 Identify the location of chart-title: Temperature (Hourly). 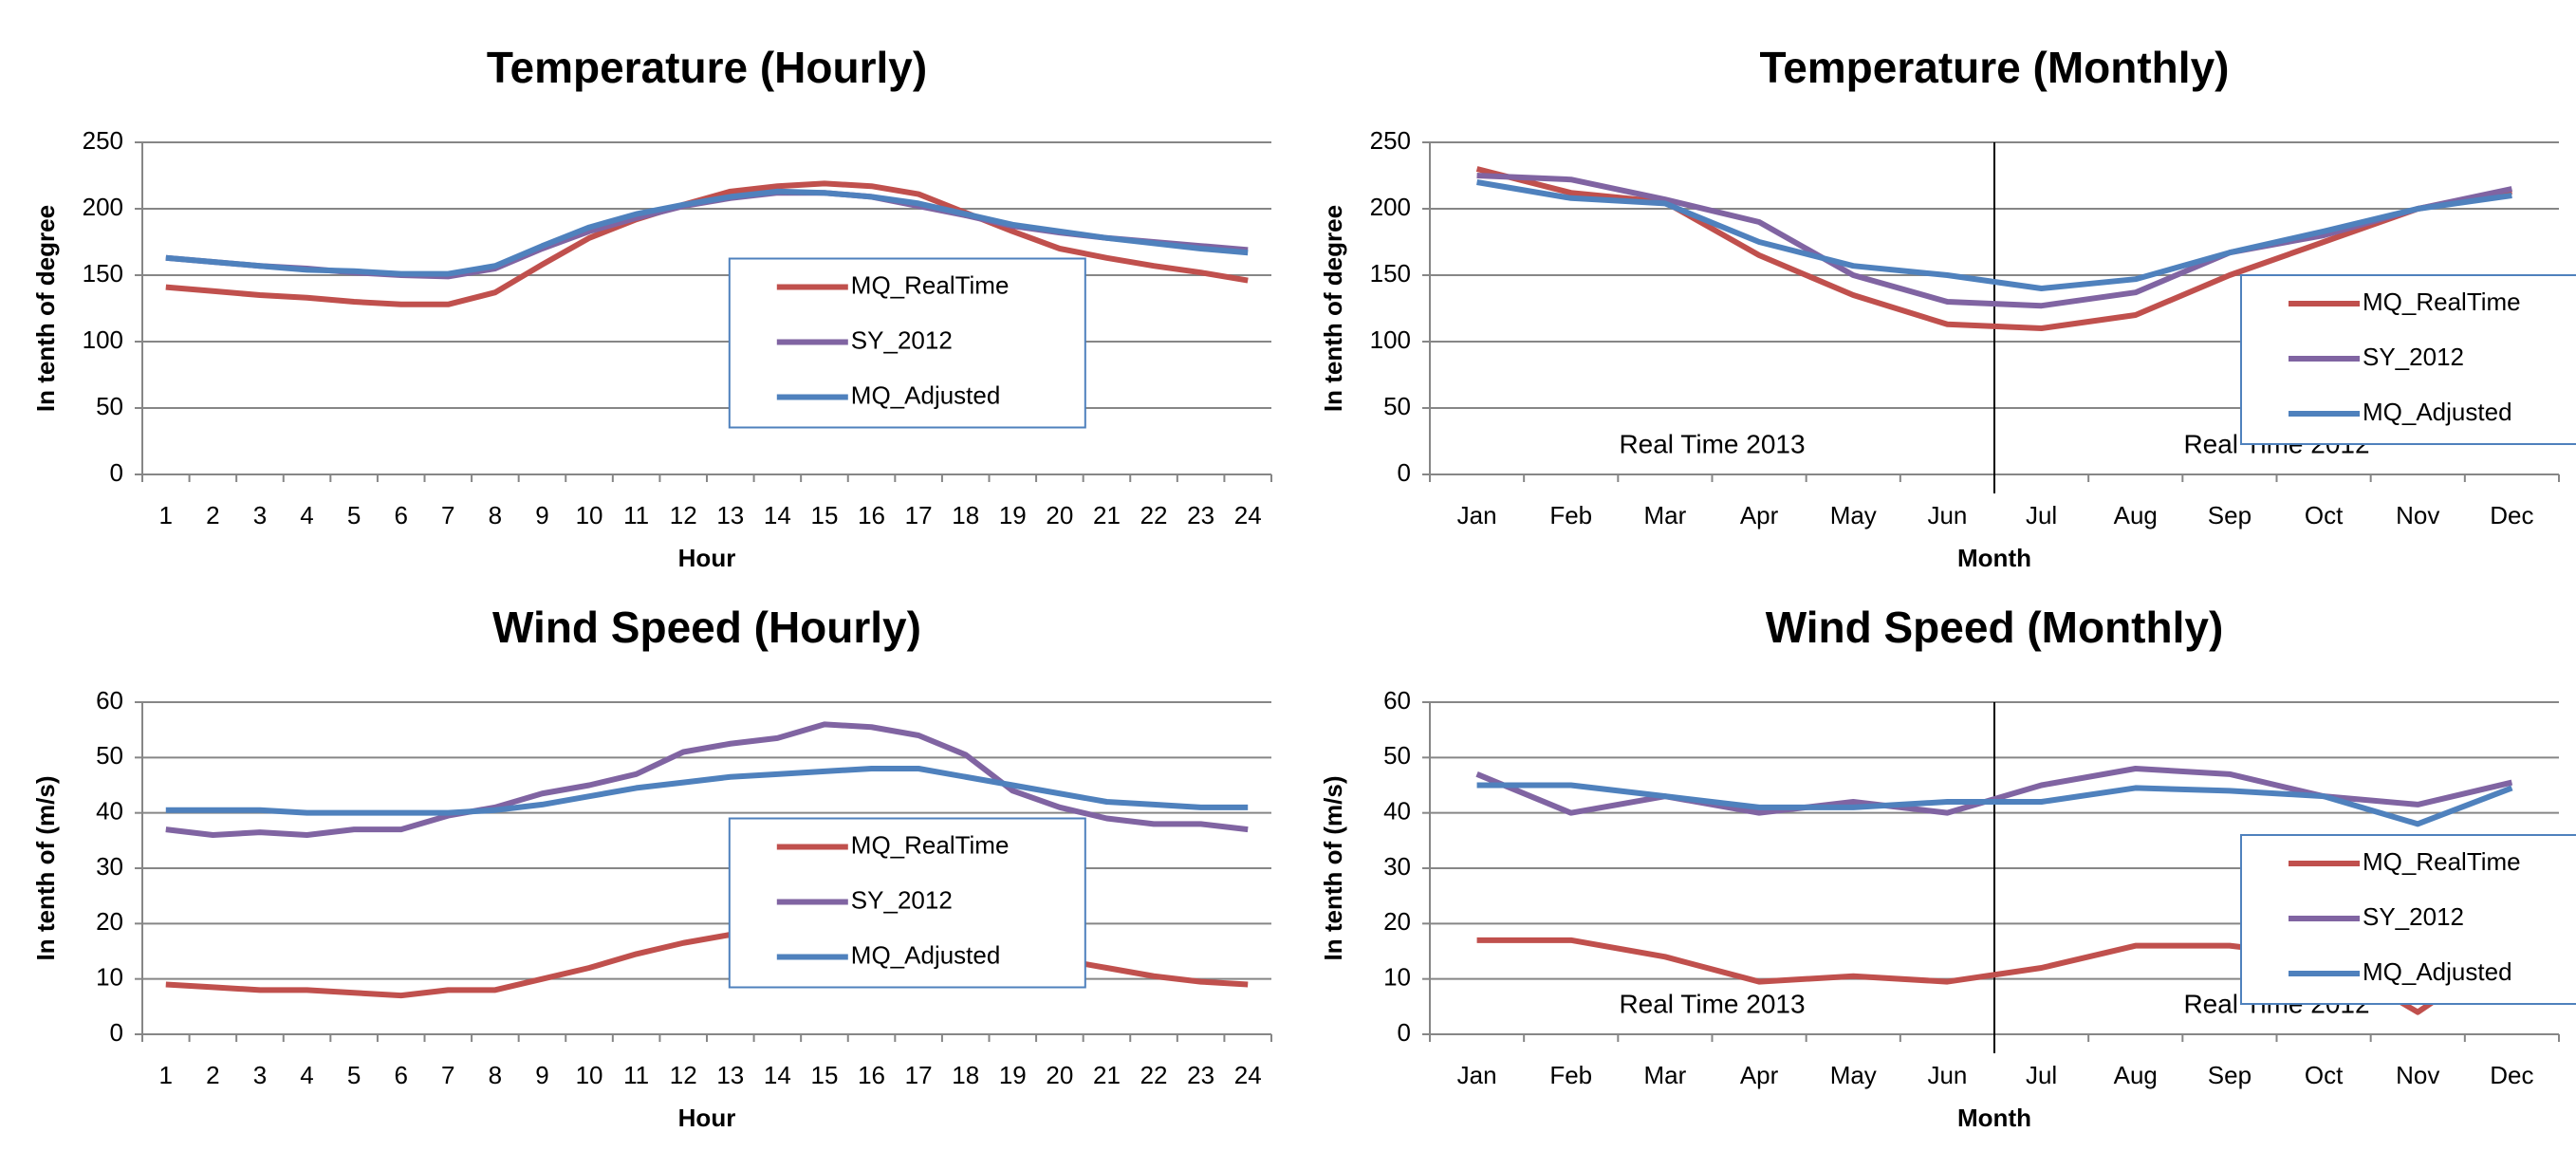
(707, 67).